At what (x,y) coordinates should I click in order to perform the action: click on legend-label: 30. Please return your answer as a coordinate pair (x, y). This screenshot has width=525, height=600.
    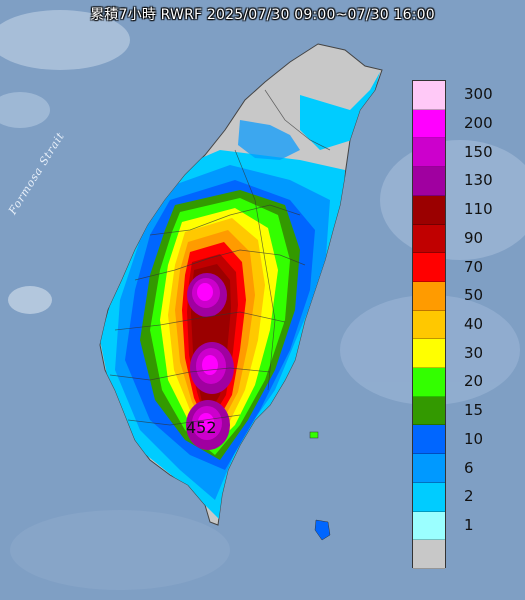
    Looking at the image, I should click on (474, 352).